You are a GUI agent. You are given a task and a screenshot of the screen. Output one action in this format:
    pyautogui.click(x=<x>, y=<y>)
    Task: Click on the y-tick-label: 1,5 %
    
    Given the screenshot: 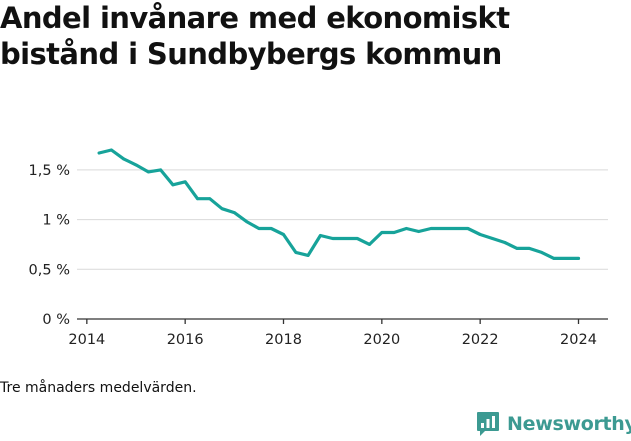 What is the action you would take?
    pyautogui.click(x=49, y=171)
    